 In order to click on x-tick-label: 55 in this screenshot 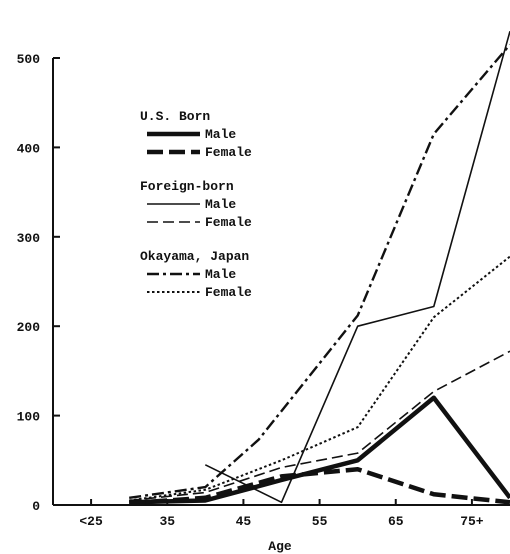, I will do `click(320, 521)`.